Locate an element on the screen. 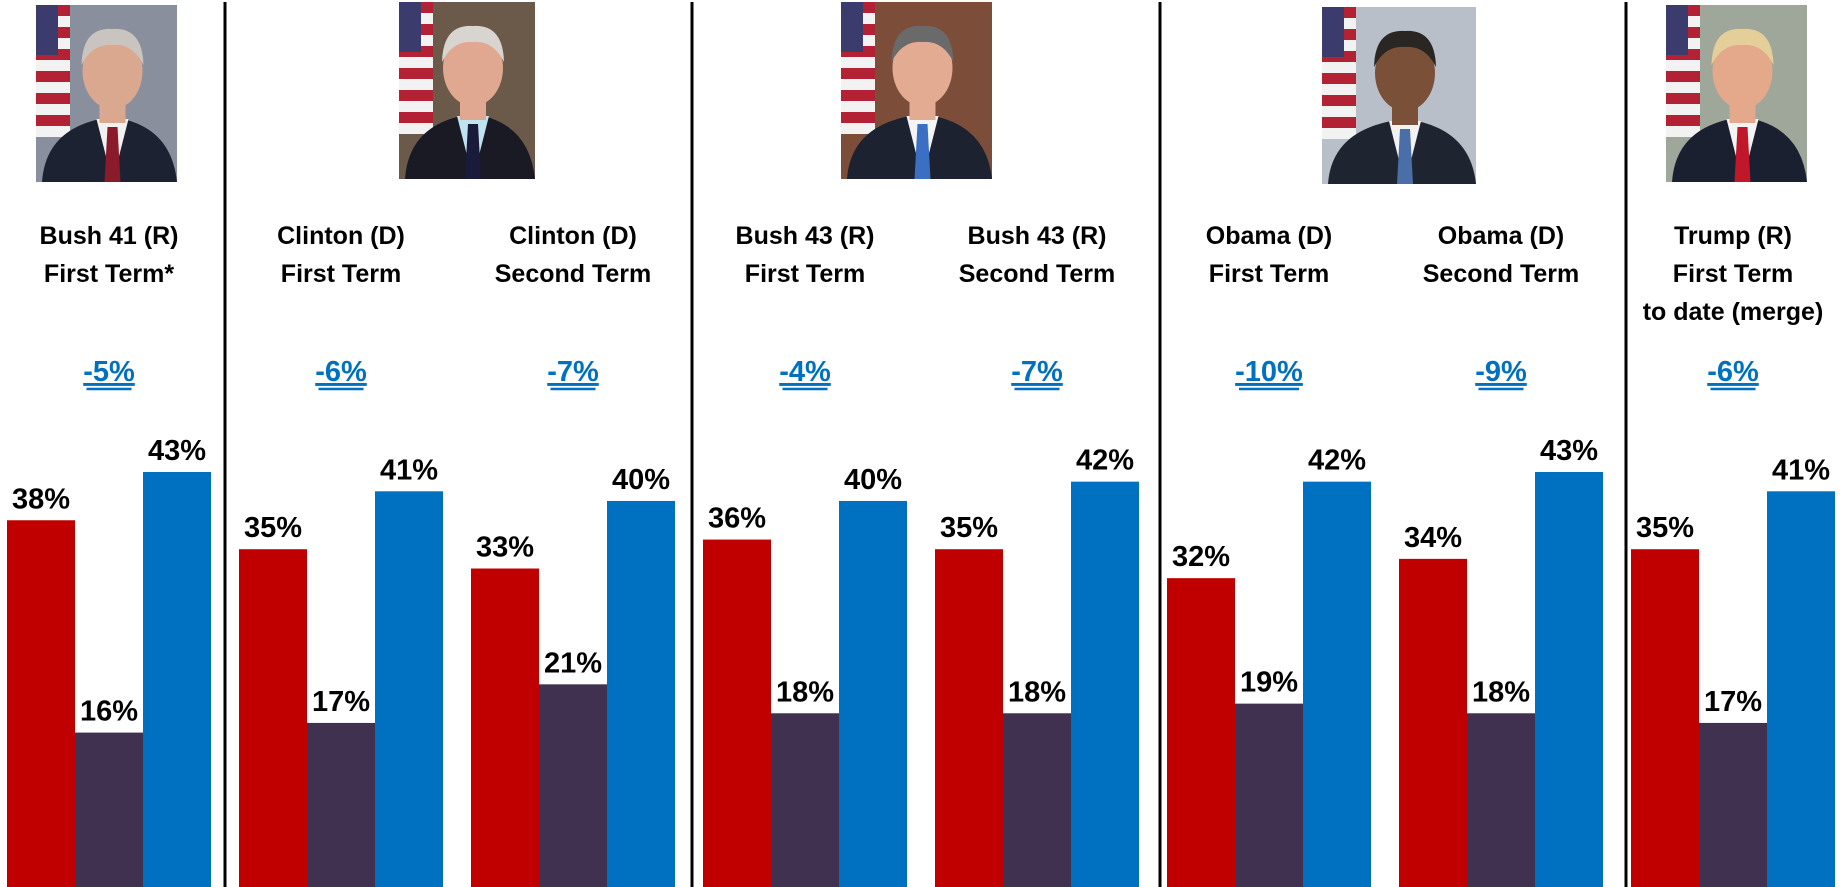  term-group: Bush 43 (R) Second Term -7% 35% 18% 42% is located at coordinates (1037, 554).